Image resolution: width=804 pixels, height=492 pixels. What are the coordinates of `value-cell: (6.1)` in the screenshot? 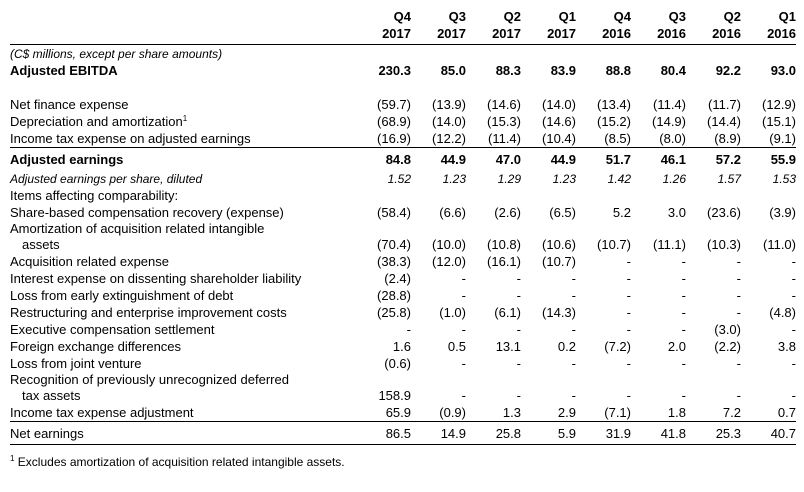 It's located at (507, 312).